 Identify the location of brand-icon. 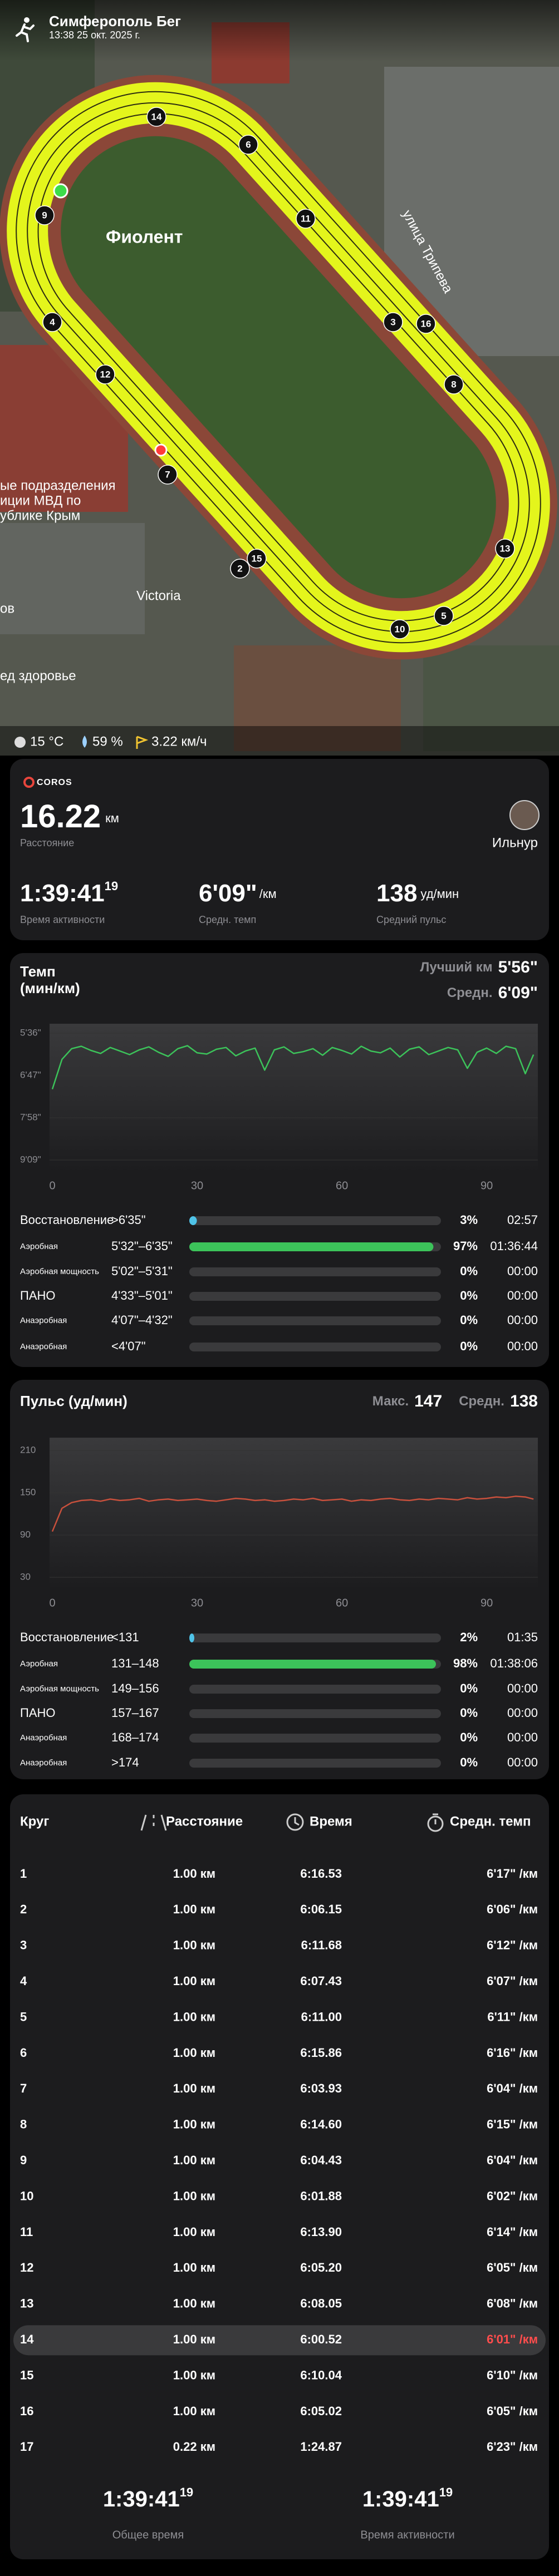
(29, 782).